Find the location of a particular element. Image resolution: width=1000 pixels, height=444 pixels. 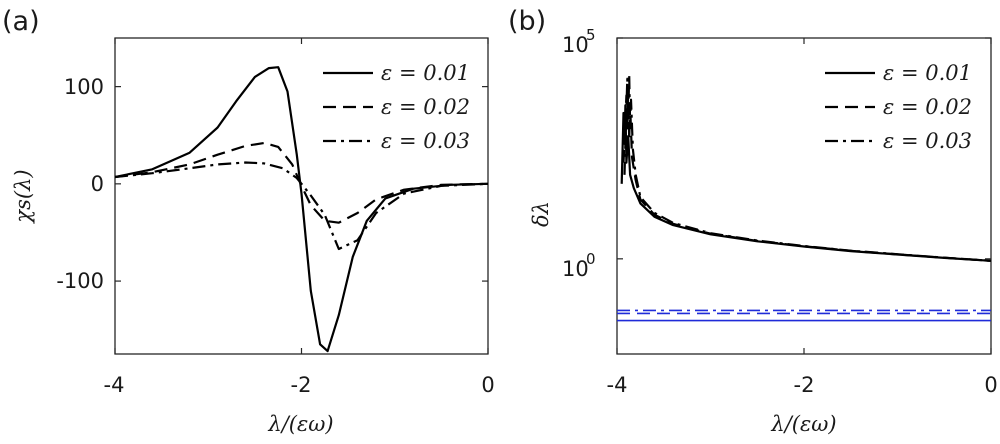

panel-a-ylabel: χs(λ) is located at coordinates (23, 196).